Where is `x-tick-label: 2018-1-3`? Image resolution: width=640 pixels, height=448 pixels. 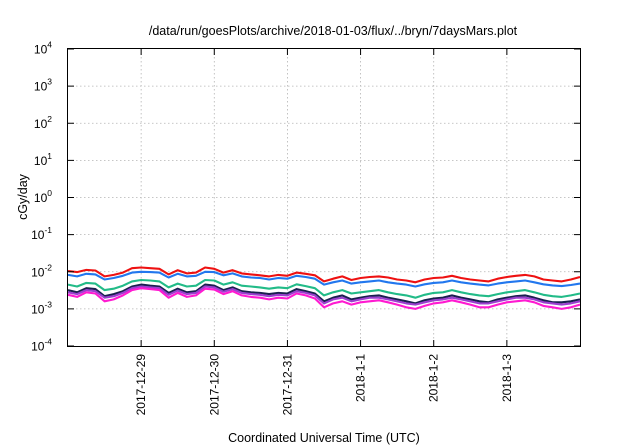
x-tick-label: 2018-1-3 is located at coordinates (507, 378).